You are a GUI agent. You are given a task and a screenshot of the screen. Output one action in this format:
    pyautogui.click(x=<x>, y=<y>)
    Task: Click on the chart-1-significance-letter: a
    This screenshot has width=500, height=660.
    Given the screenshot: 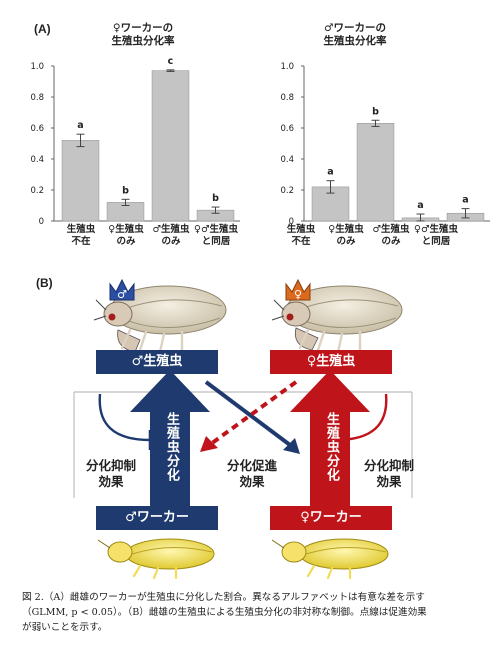 What is the action you would take?
    pyautogui.click(x=80, y=125)
    